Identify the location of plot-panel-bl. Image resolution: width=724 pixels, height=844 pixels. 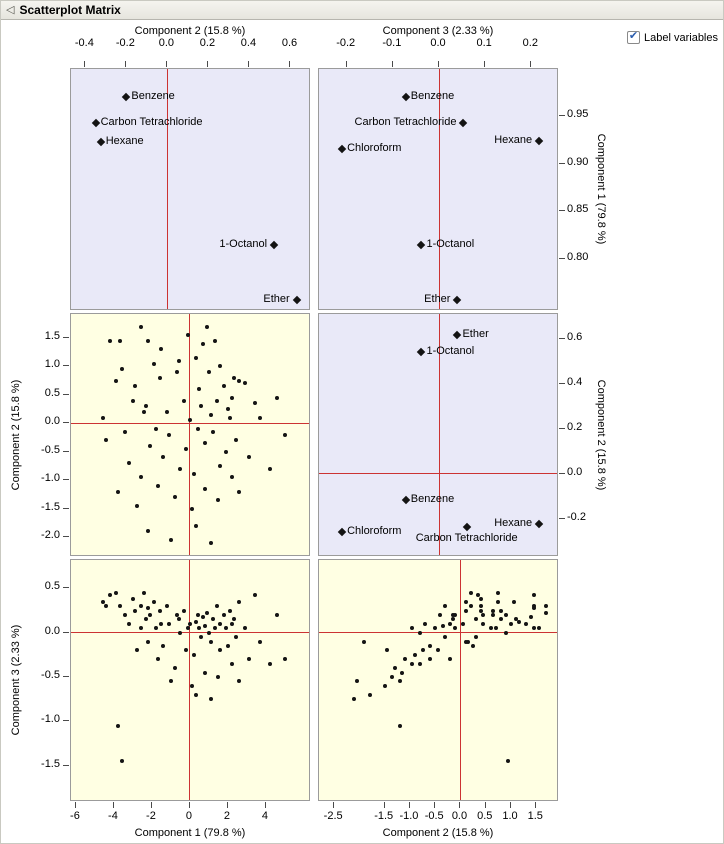
(190, 680).